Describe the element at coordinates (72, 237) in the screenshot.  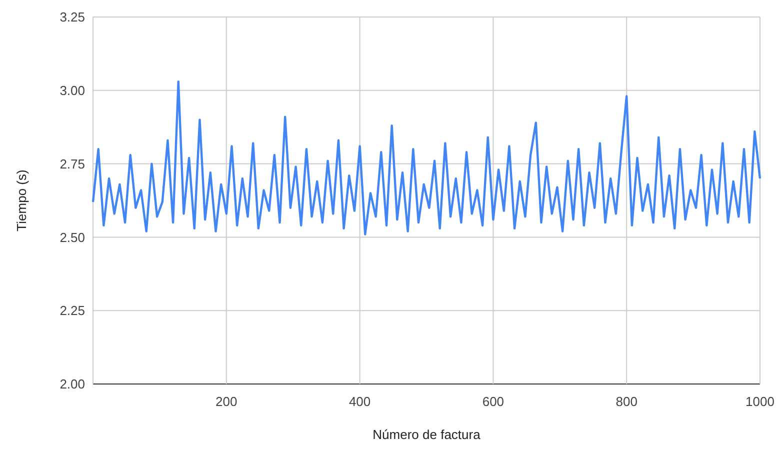
I see `y-tick-label: 2.50` at that location.